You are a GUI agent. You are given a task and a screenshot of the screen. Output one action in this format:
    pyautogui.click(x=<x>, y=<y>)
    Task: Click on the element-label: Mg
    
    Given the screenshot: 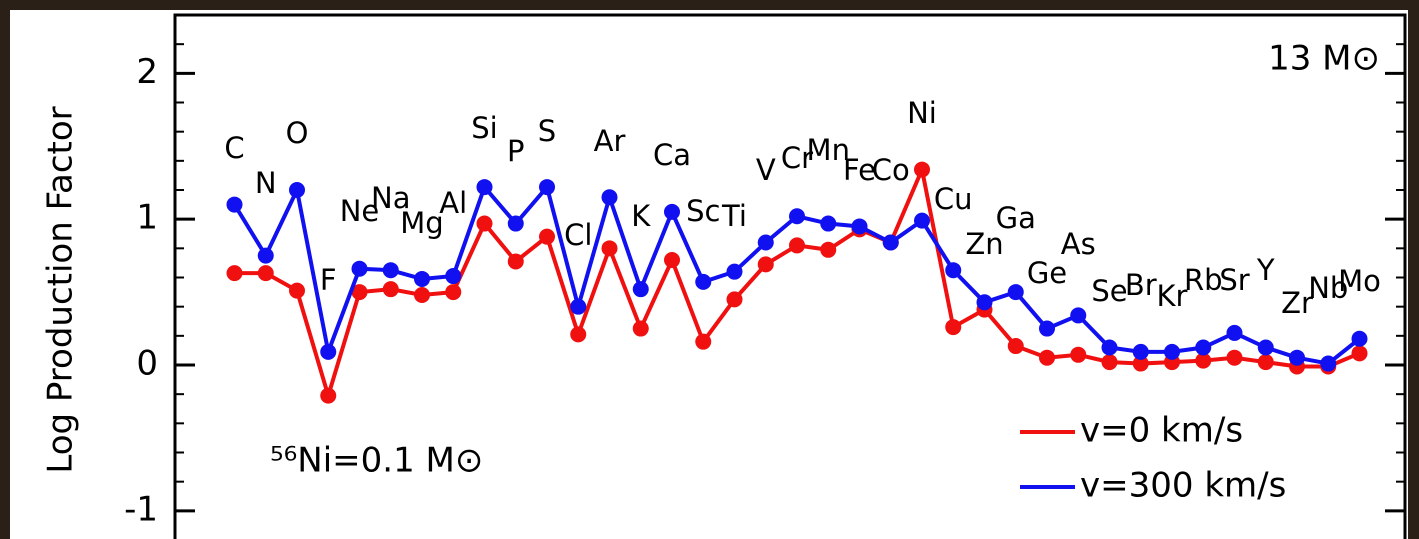 What is the action you would take?
    pyautogui.click(x=421, y=223)
    